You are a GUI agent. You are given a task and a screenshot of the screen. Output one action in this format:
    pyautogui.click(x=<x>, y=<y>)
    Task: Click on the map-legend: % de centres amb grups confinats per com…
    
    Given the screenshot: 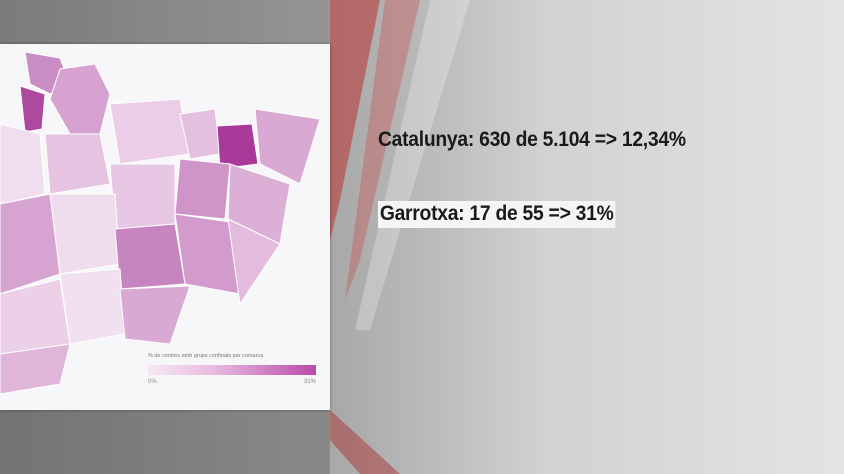 What is the action you would take?
    pyautogui.click(x=232, y=369)
    